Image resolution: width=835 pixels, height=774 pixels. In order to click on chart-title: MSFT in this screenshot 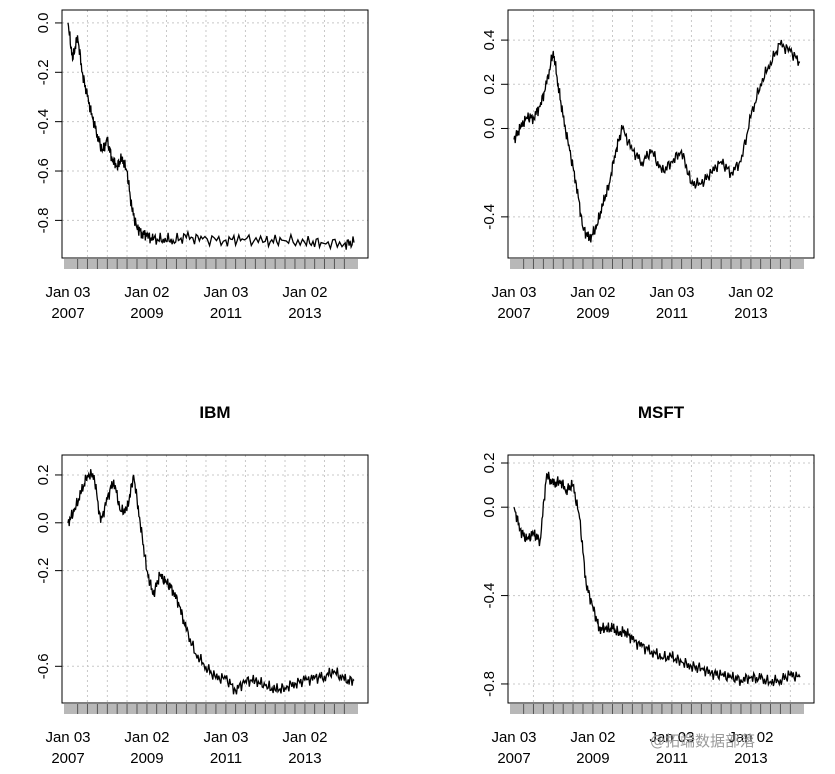, I will do `click(661, 412)`.